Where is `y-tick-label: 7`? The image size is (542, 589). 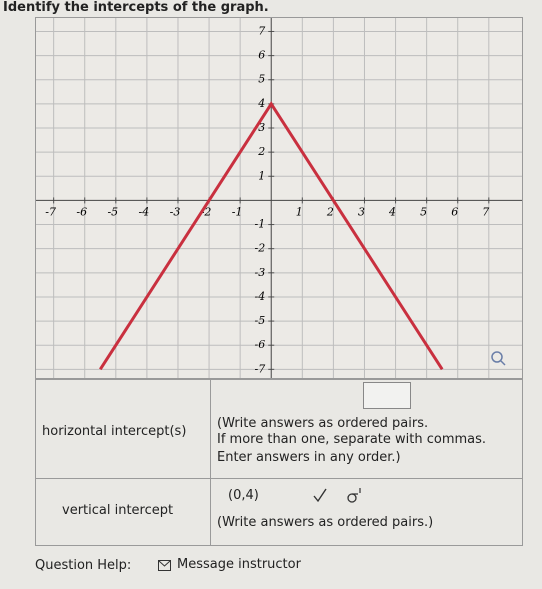 y-tick-label: 7 is located at coordinates (261, 30).